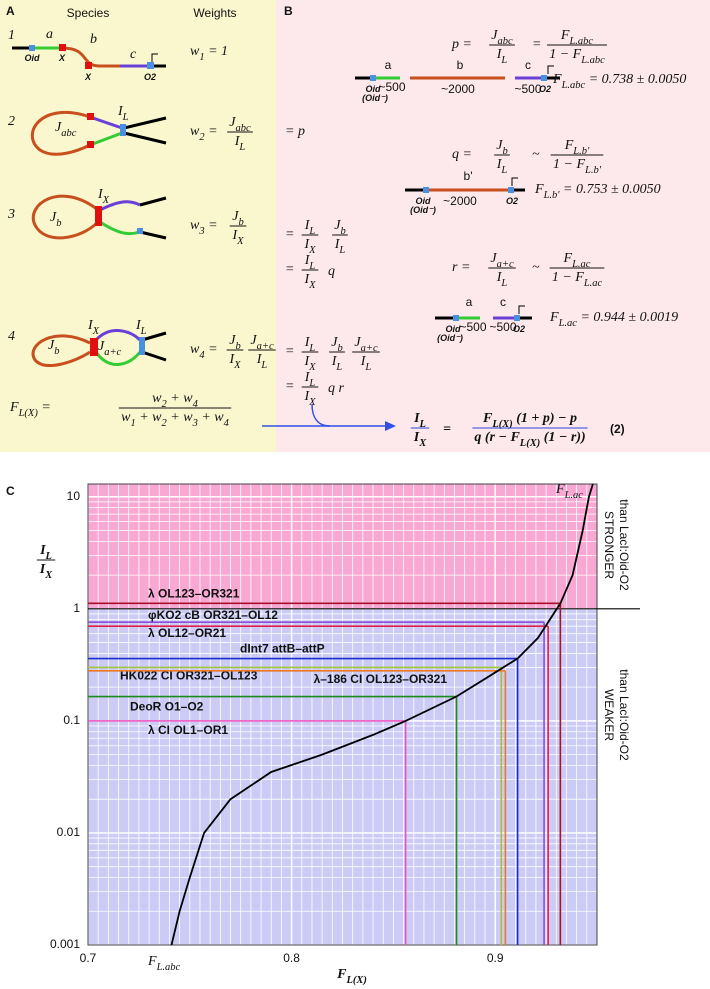 The image size is (710, 989). What do you see at coordinates (76, 608) in the screenshot?
I see `y-tick-label: 1` at bounding box center [76, 608].